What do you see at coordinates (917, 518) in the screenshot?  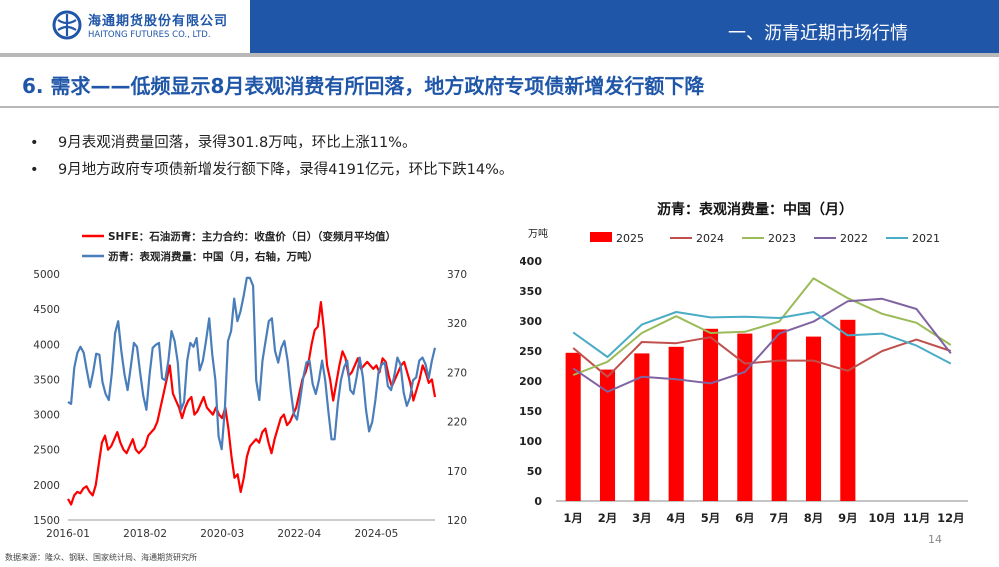 I see `x-tick-label: 11月` at bounding box center [917, 518].